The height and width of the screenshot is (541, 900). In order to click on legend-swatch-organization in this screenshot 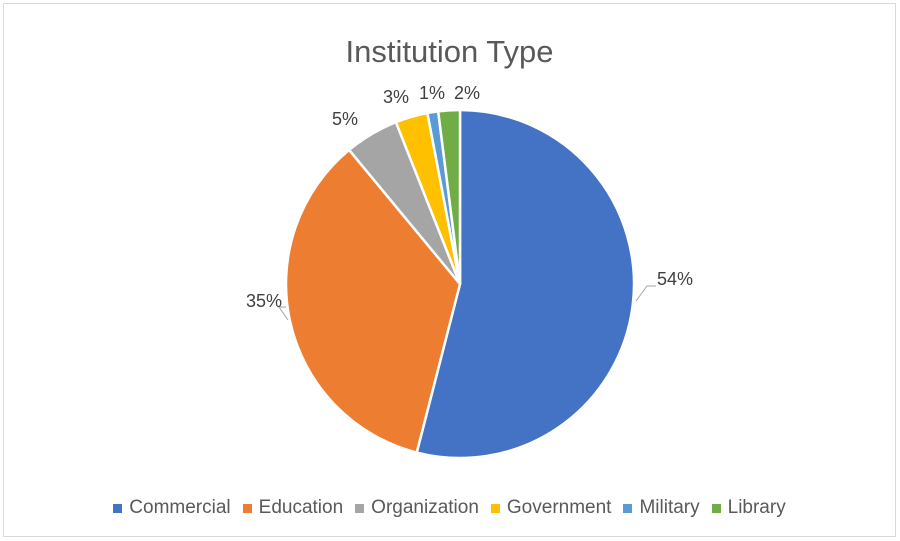, I will do `click(360, 508)`.